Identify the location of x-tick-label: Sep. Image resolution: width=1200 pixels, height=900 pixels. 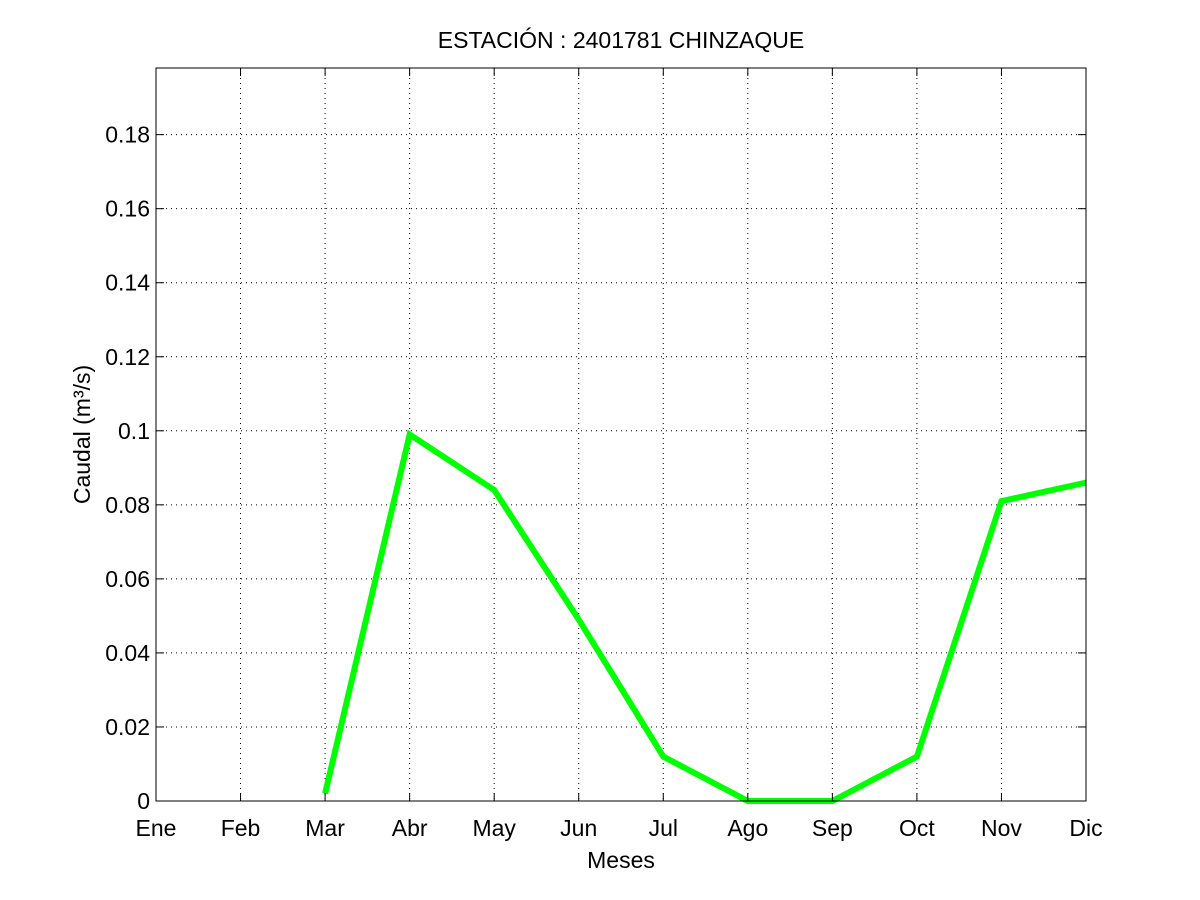
(832, 828).